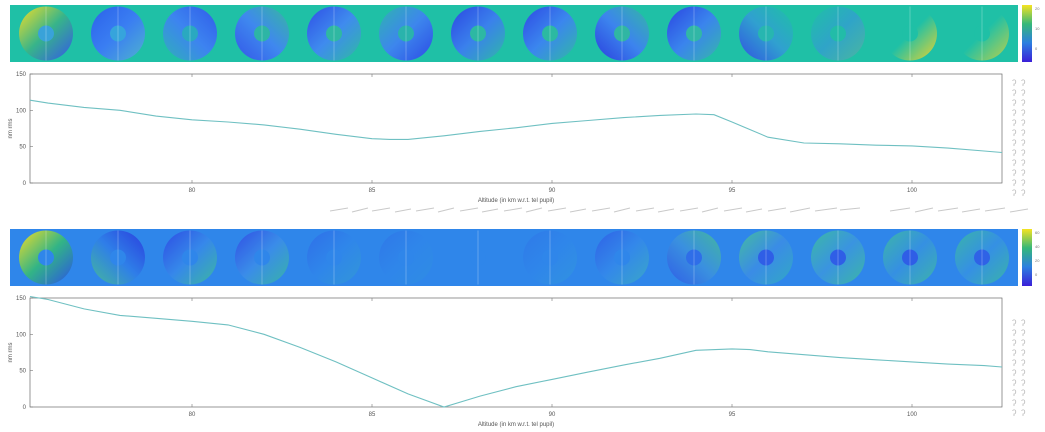 The height and width of the screenshot is (432, 1045). I want to click on separator-artifact-row, so click(679, 210).